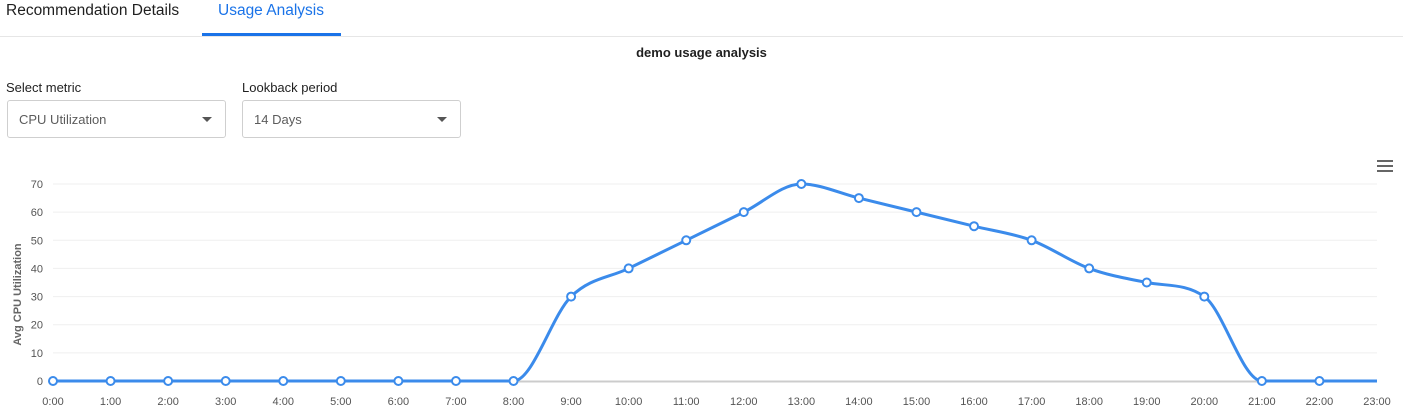  I want to click on y-tick-label: 60, so click(37, 213).